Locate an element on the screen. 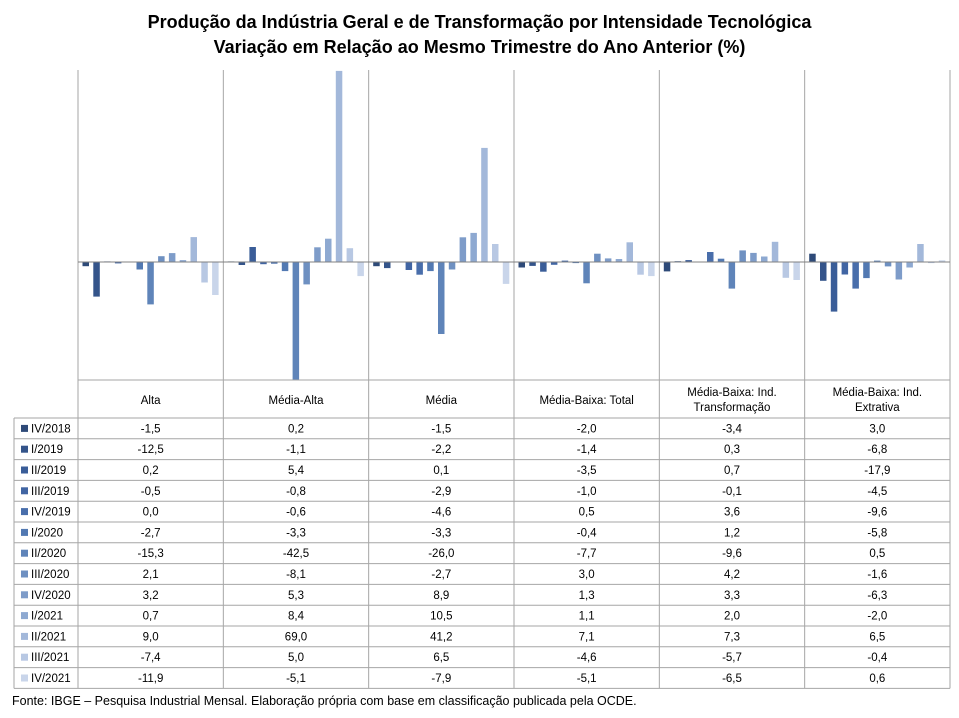 This screenshot has height=718, width=959. data-value: 5,3 is located at coordinates (296, 596).